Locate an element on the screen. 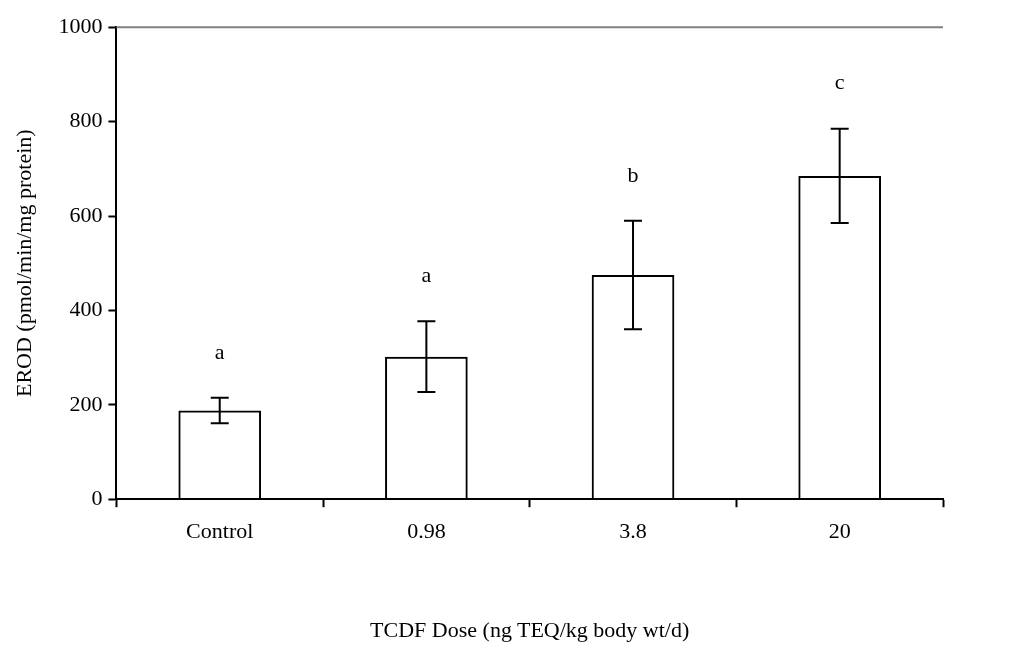  y-tick-label: 1000 is located at coordinates (80, 25).